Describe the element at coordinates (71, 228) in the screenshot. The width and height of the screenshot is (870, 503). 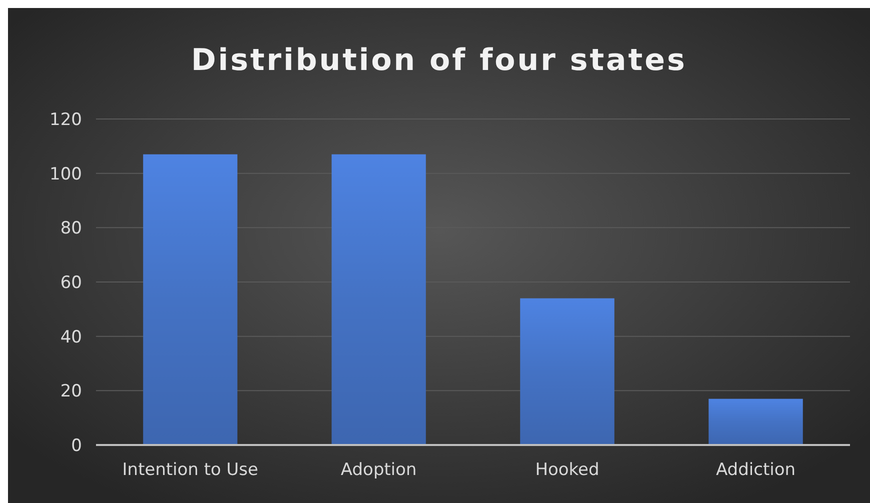
I see `y-tick-label: 80` at that location.